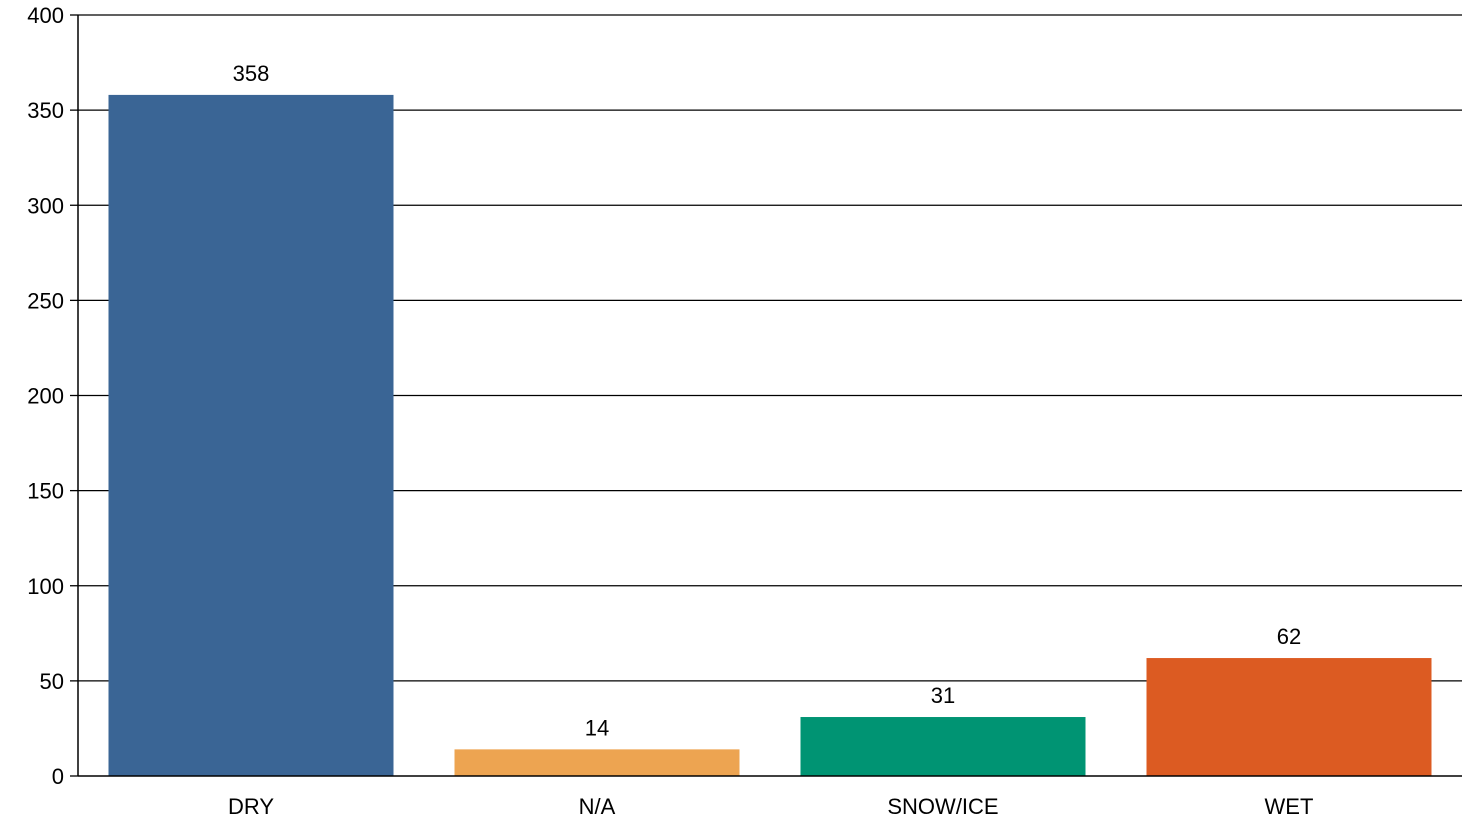  I want to click on y-tick-label: 300, so click(45, 205).